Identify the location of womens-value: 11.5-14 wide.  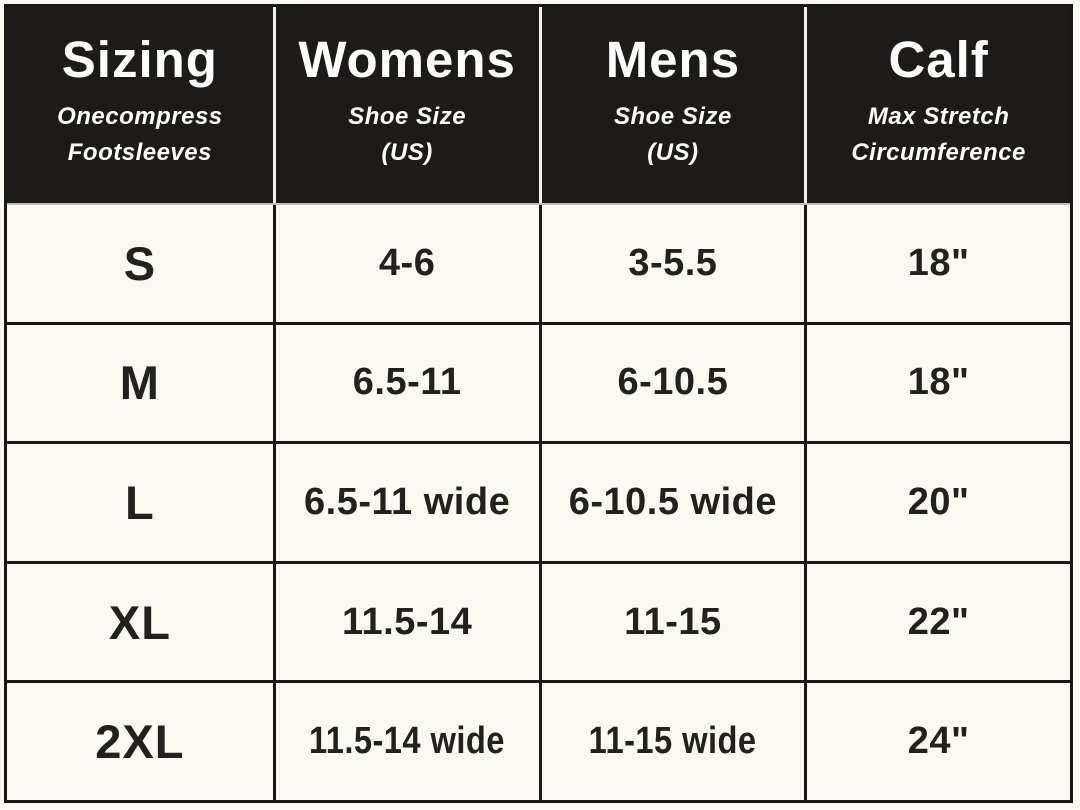
(407, 741).